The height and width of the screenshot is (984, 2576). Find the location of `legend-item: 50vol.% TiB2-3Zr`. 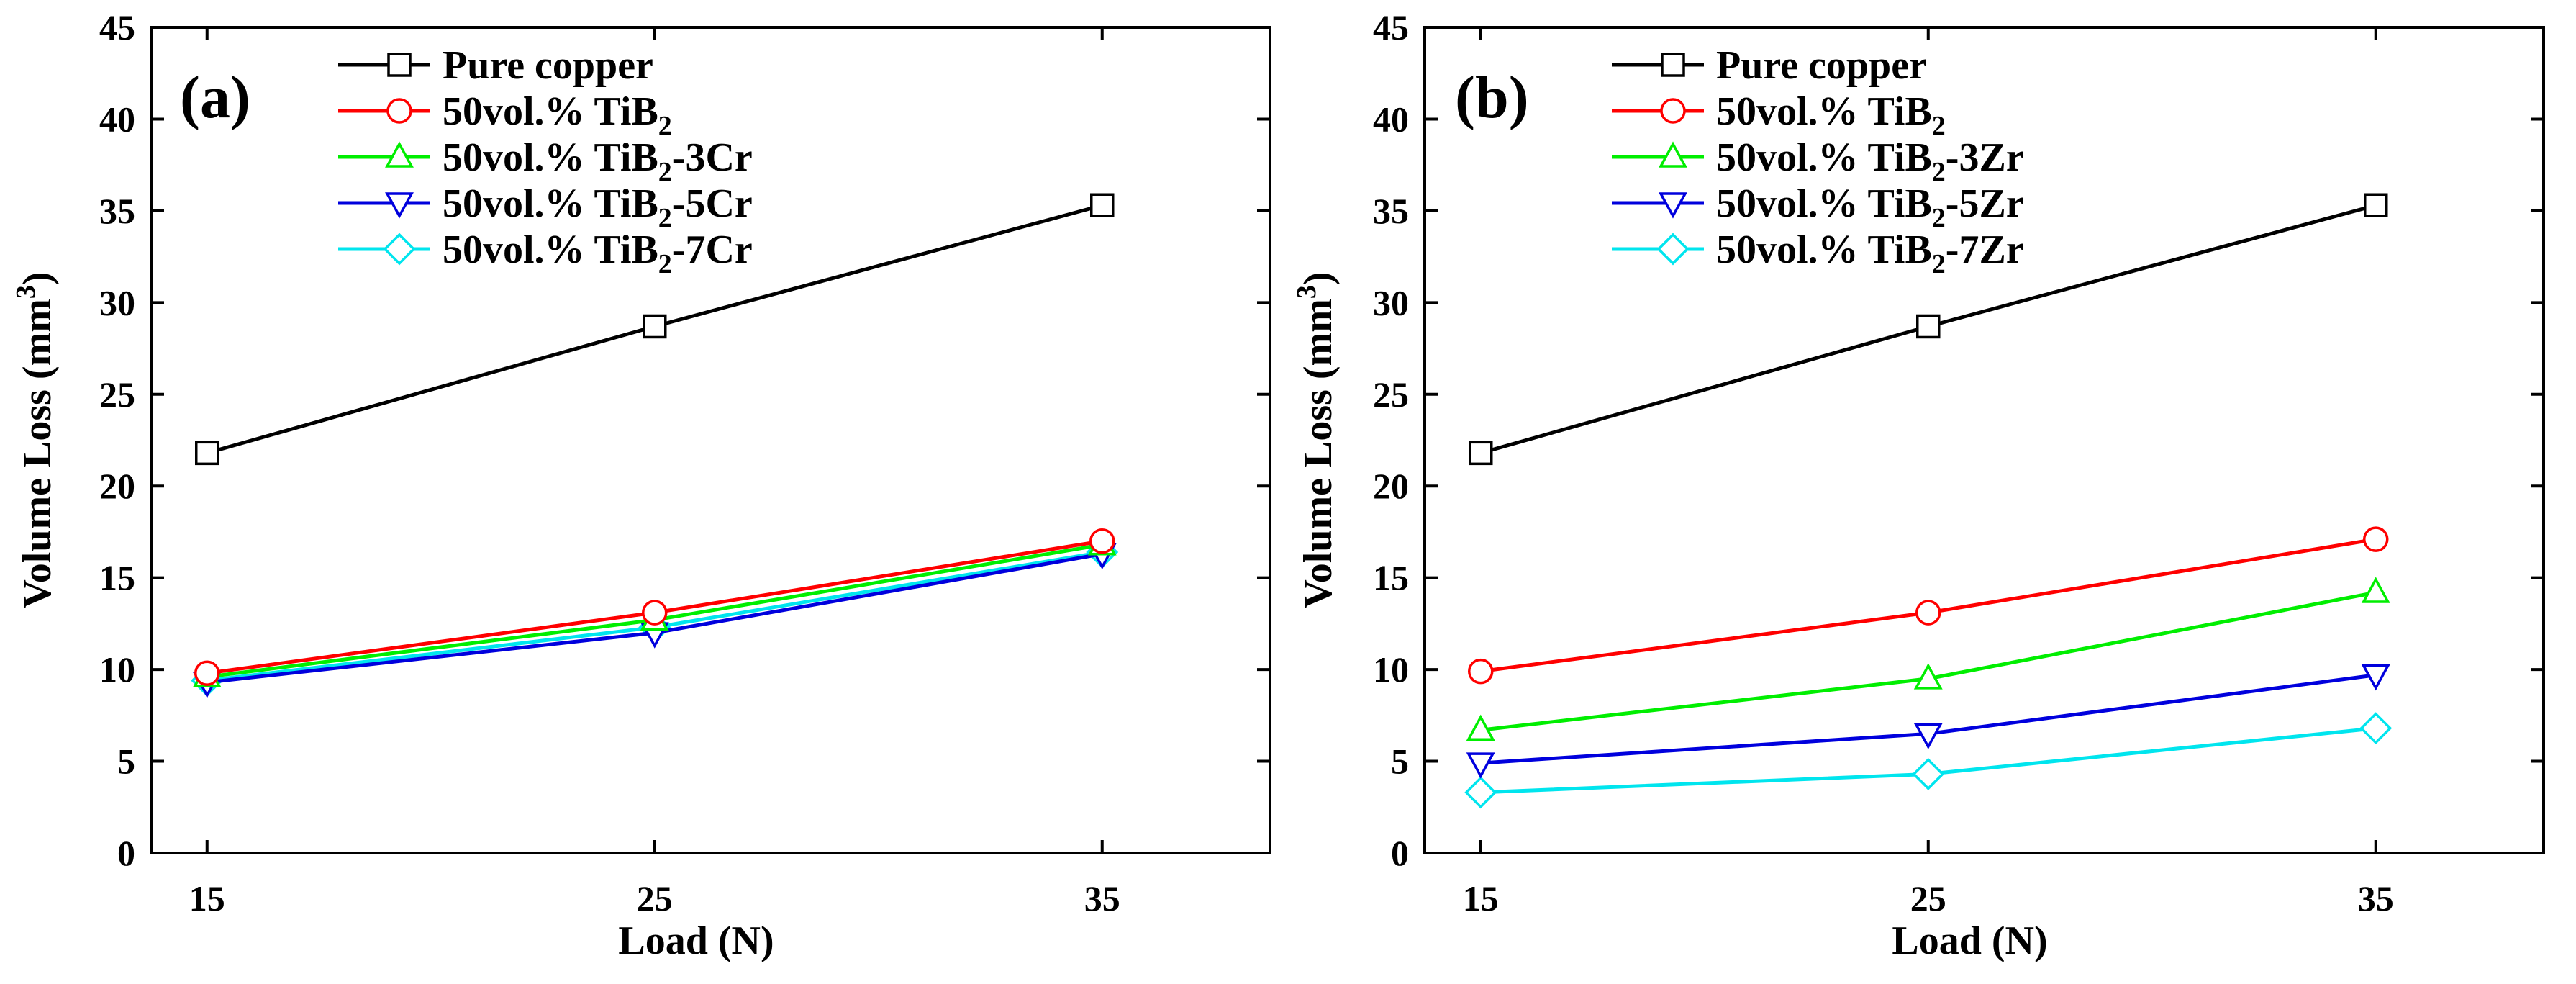

legend-item: 50vol.% TiB2-3Zr is located at coordinates (1818, 161).